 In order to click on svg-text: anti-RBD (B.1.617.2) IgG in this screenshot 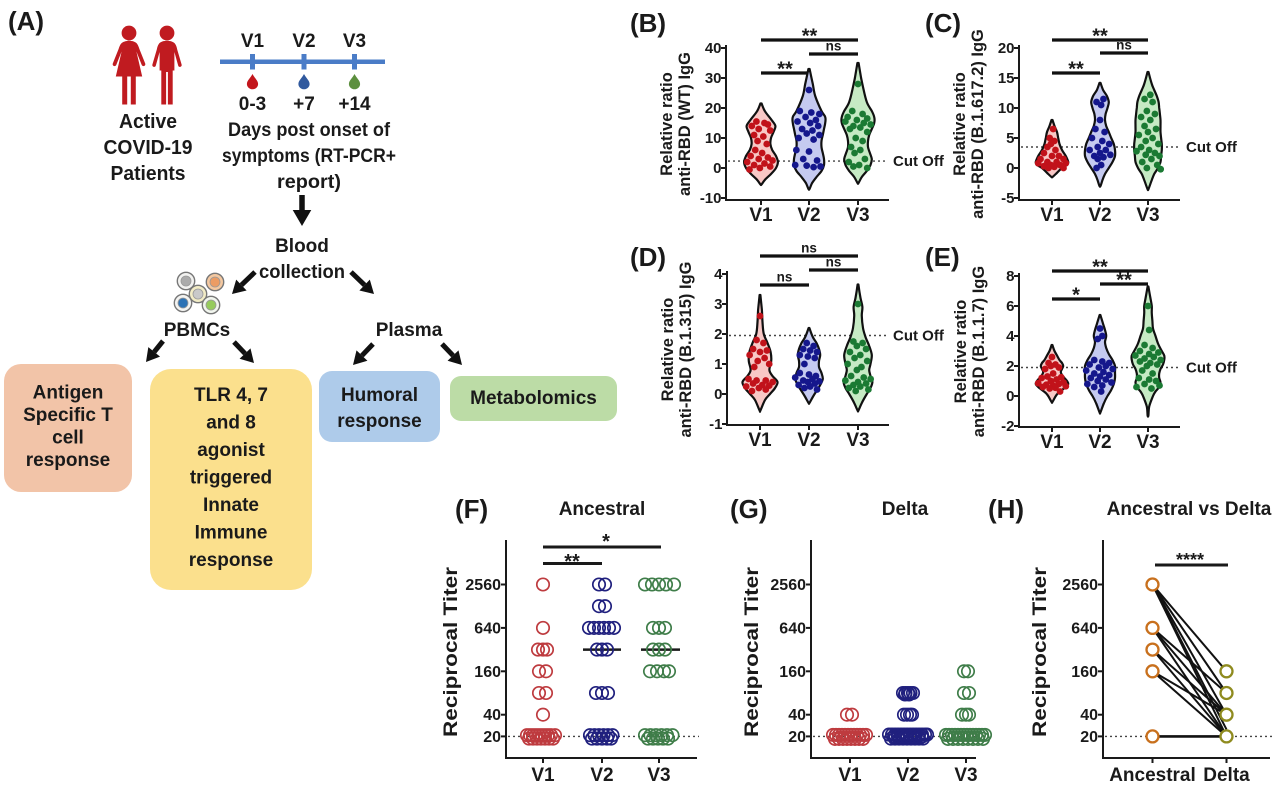, I will do `click(978, 124)`.